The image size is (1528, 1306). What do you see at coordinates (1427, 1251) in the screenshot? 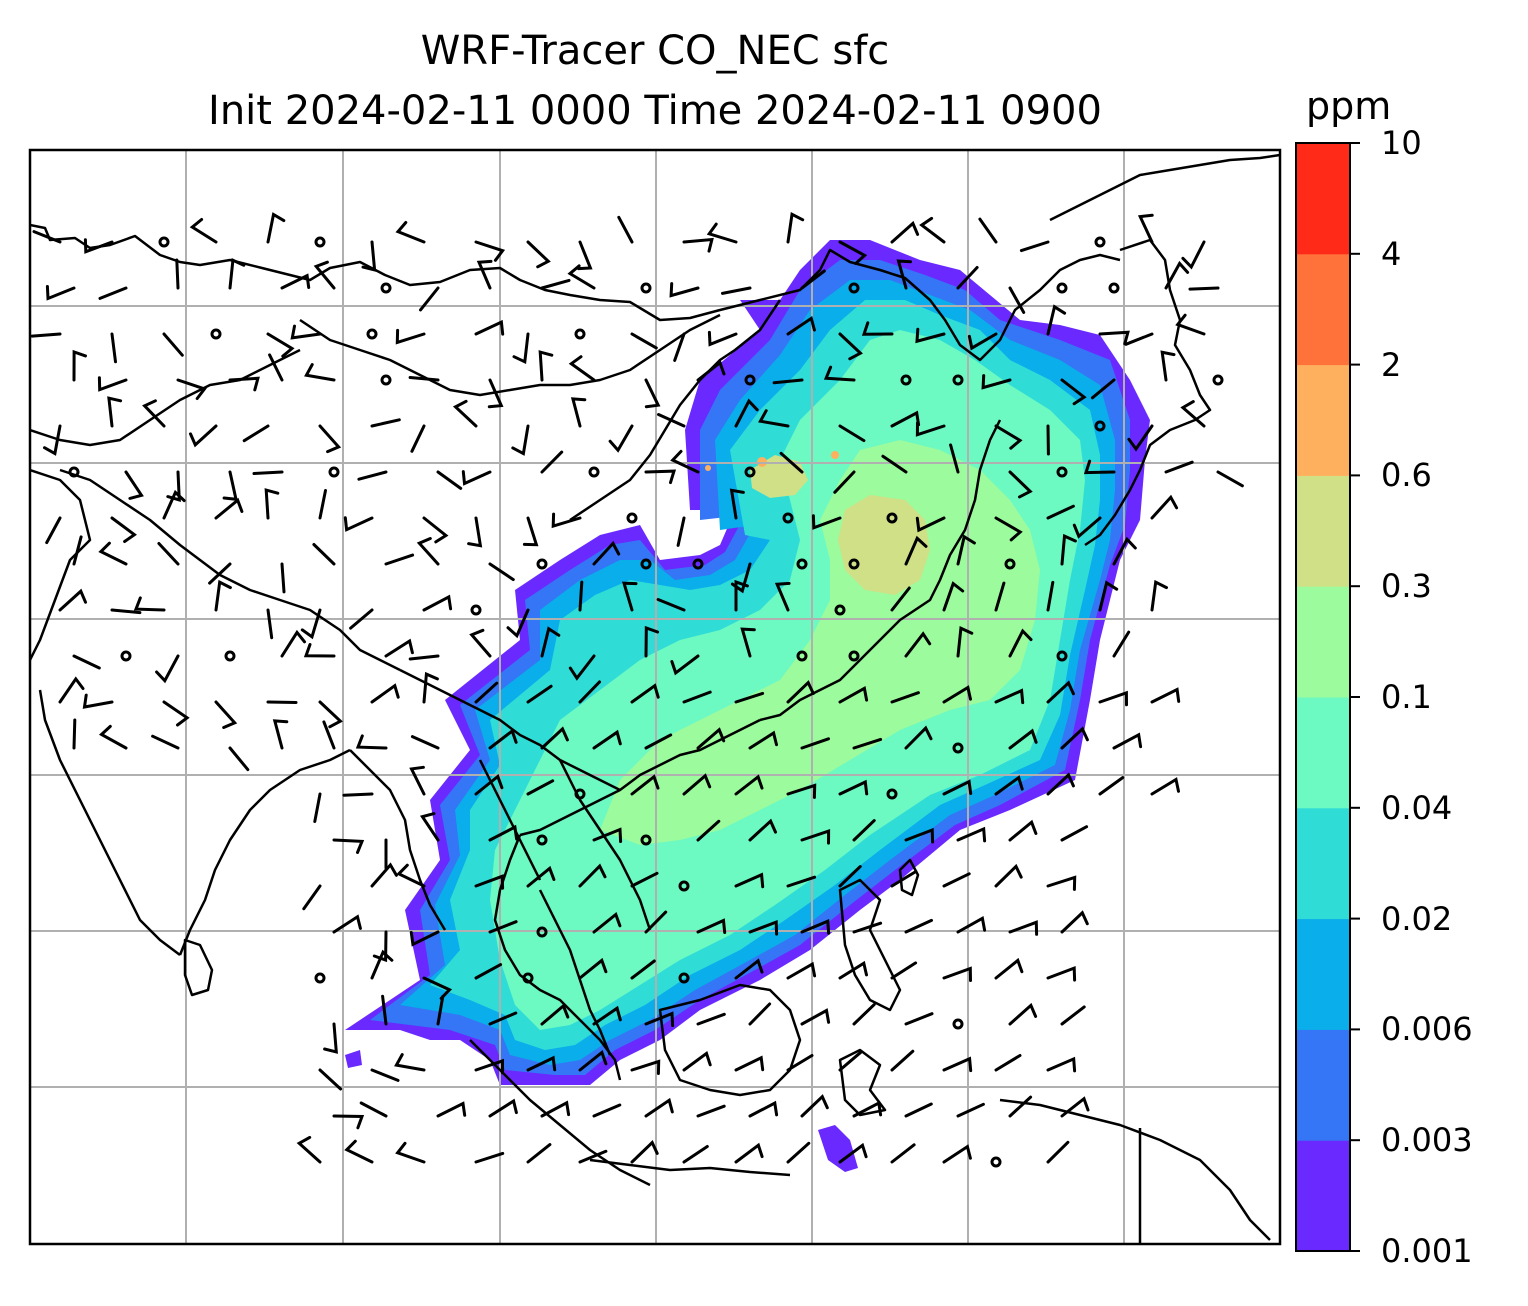
I see `colorbar-tick-label: 0.001` at bounding box center [1427, 1251].